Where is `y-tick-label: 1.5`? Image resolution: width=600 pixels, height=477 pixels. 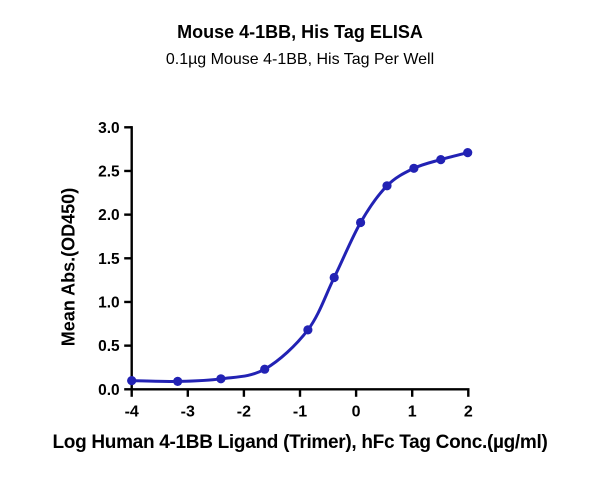
y-tick-label: 1.5 is located at coordinates (109, 259).